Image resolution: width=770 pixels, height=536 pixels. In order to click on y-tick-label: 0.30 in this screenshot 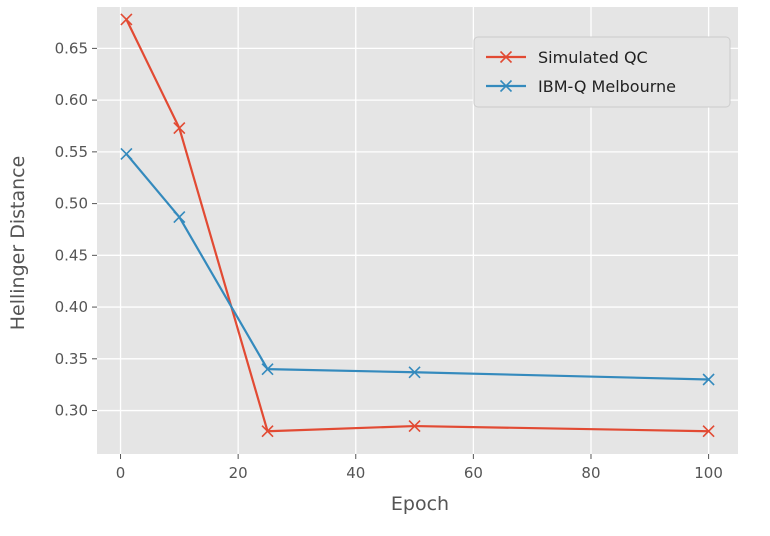, I will do `click(71, 411)`.